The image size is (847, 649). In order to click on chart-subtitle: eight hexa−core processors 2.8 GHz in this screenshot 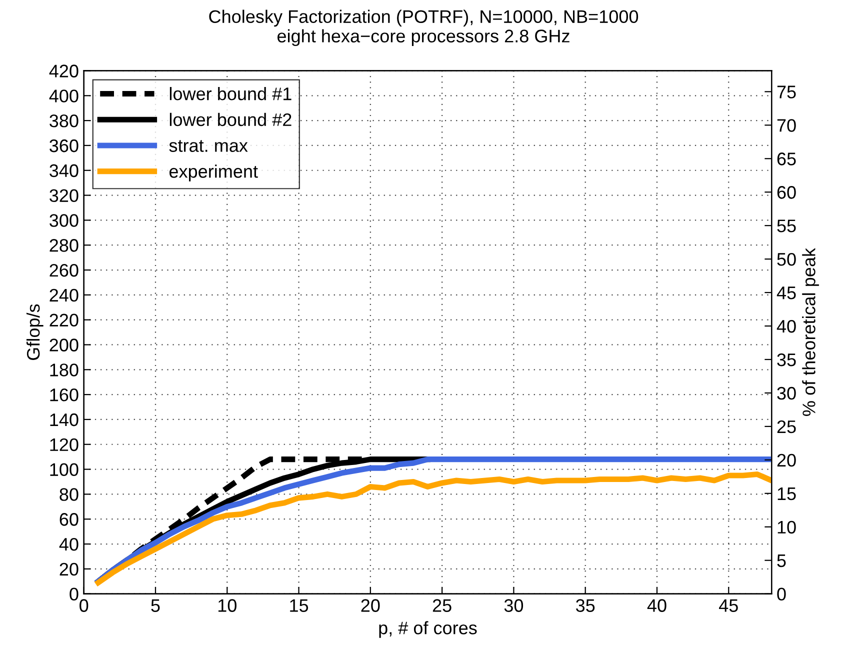, I will do `click(424, 37)`.